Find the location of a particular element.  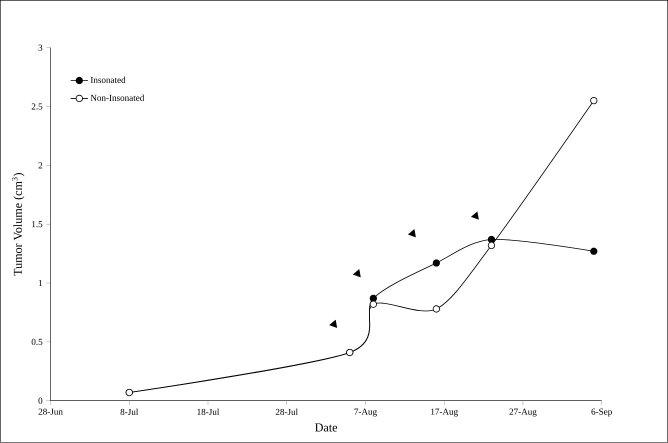

x-tick-label: 28-Jul is located at coordinates (287, 412).